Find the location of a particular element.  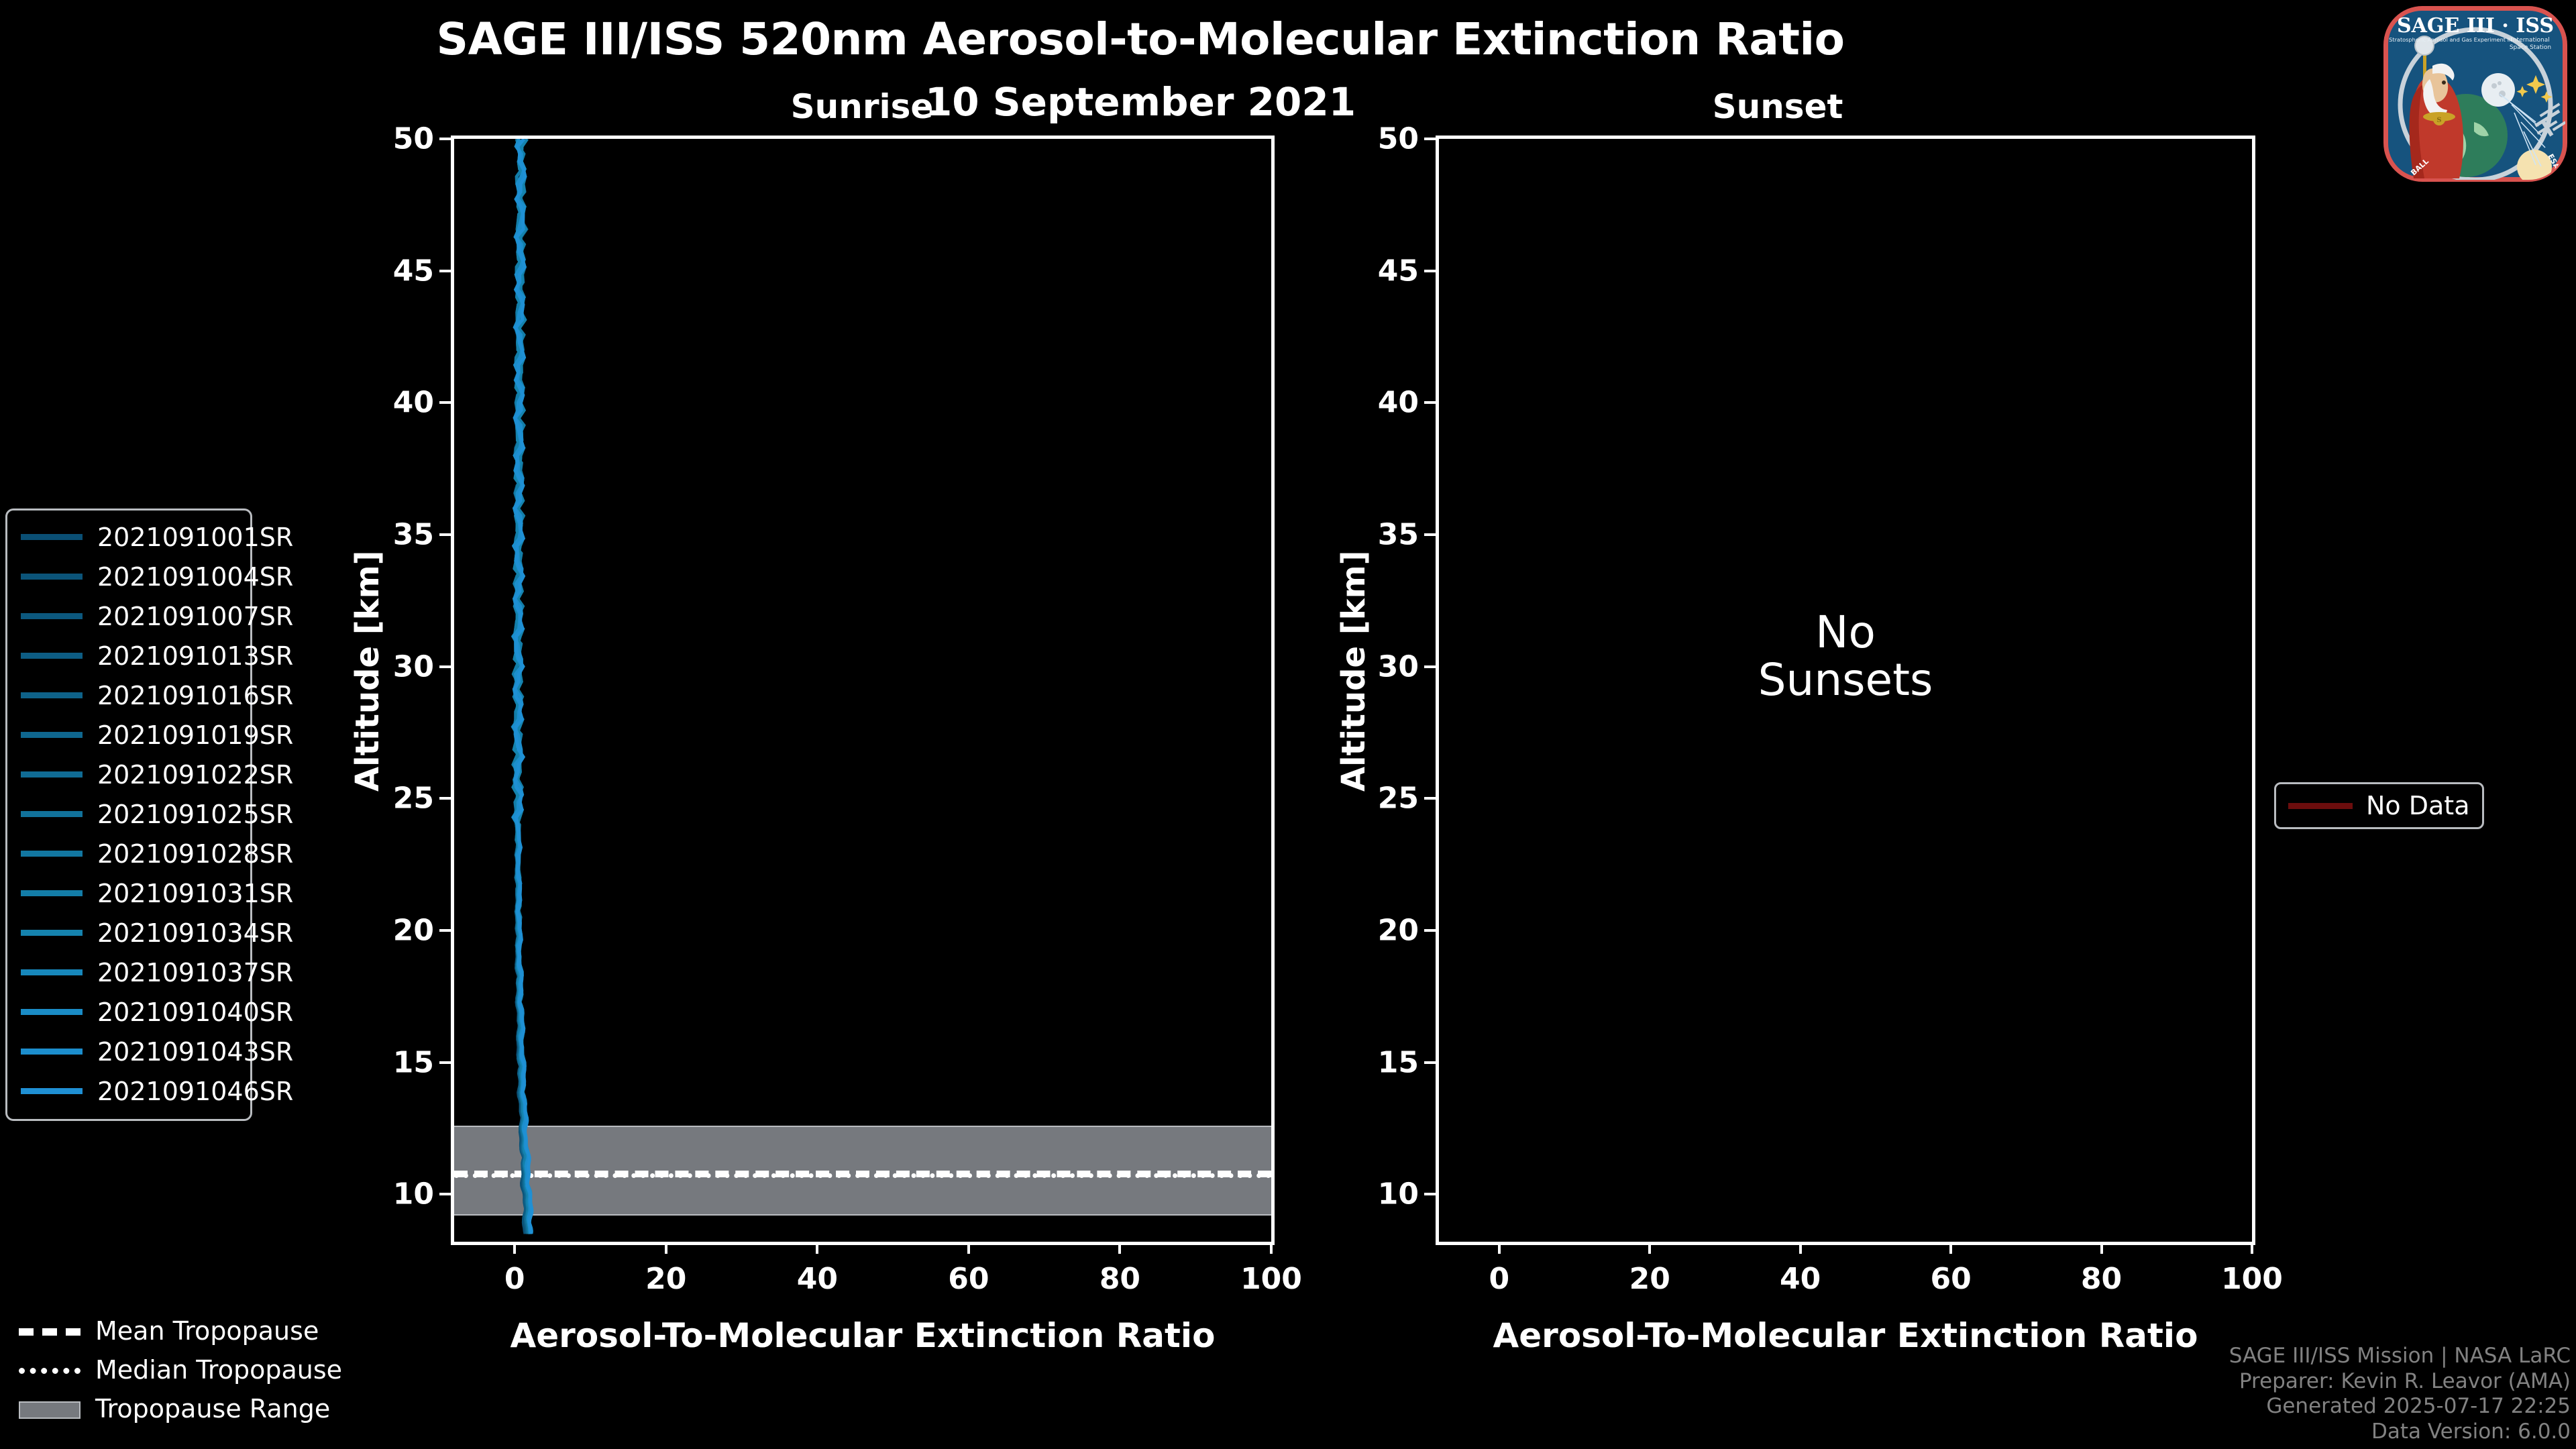

y-tick-label: 30 is located at coordinates (1398, 666).